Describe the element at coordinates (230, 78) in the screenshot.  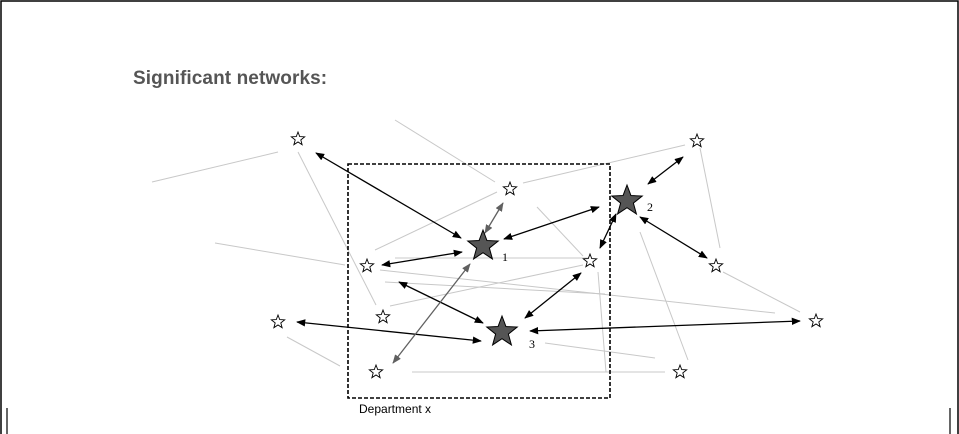
I see `page-title: Significant networks:` at that location.